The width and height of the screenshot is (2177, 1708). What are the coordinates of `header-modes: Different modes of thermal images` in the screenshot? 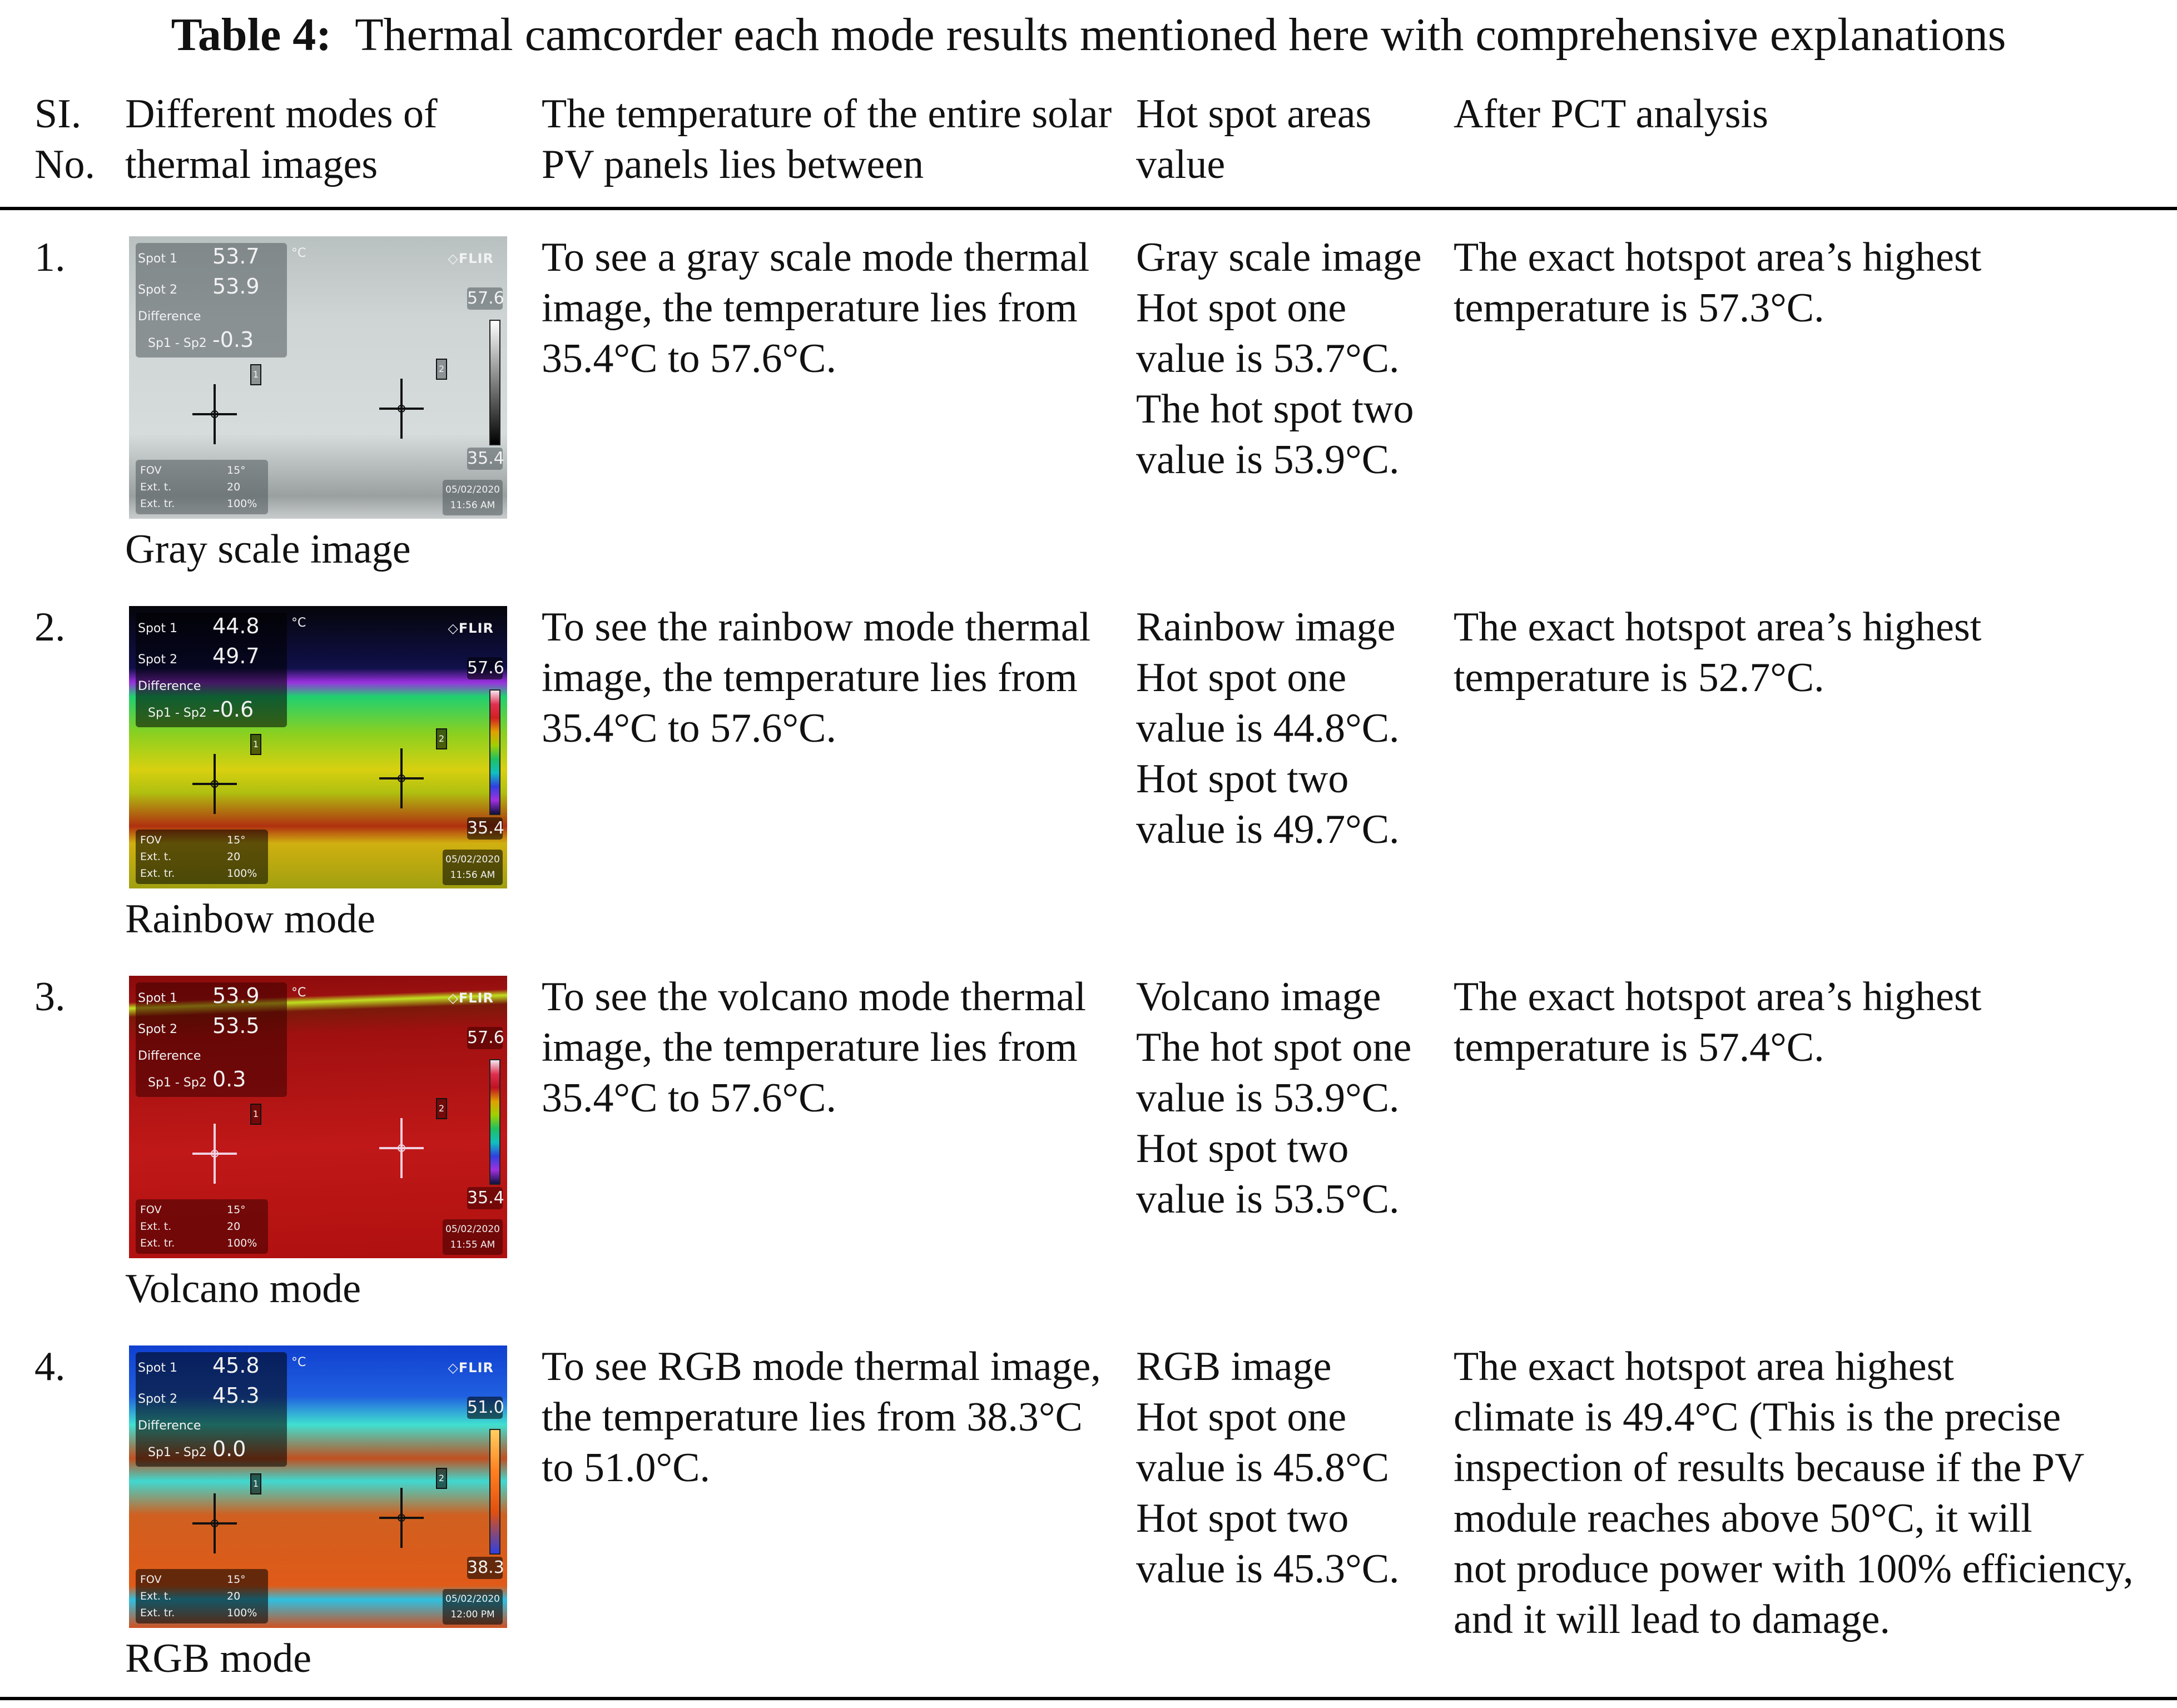 It's located at (281, 139).